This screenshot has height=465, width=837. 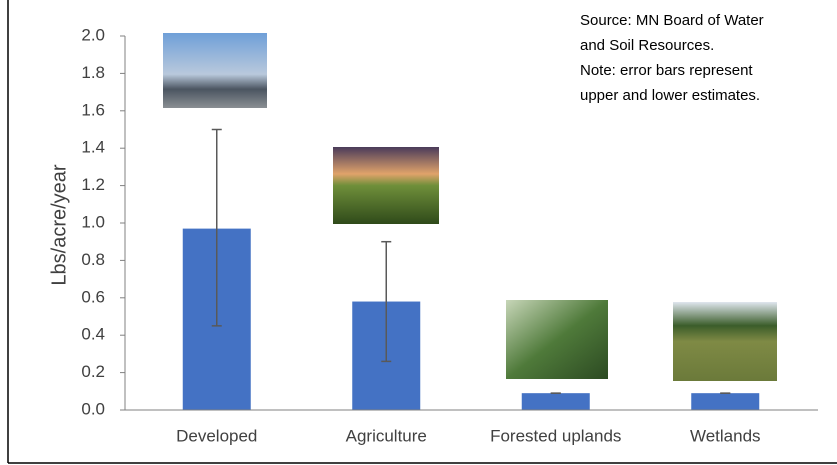 What do you see at coordinates (93, 296) in the screenshot?
I see `y-tick-label: 0.6` at bounding box center [93, 296].